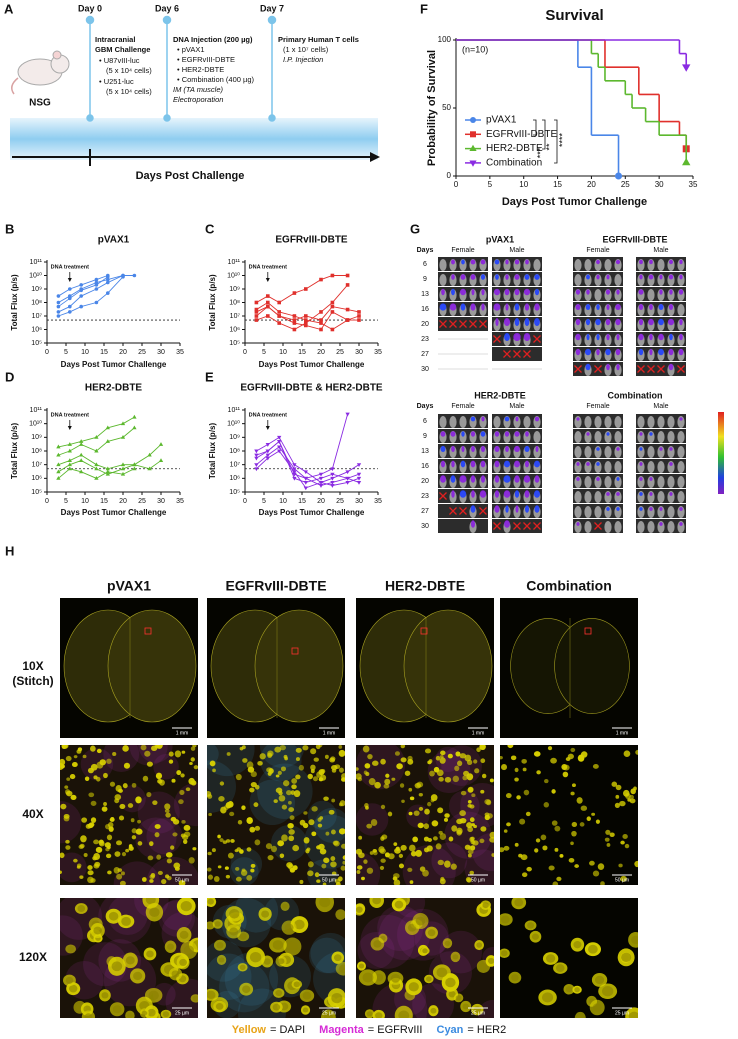 This screenshot has height=1039, width=738. What do you see at coordinates (116, 81) in the screenshot?
I see `event-text: • U251-luc` at bounding box center [116, 81].